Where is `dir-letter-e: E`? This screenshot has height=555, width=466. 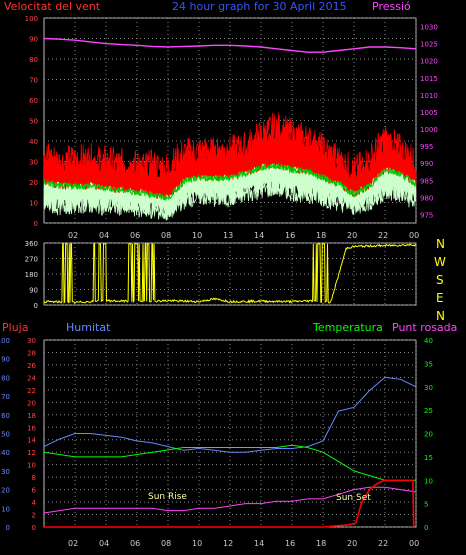 dir-letter-e: E is located at coordinates (440, 298).